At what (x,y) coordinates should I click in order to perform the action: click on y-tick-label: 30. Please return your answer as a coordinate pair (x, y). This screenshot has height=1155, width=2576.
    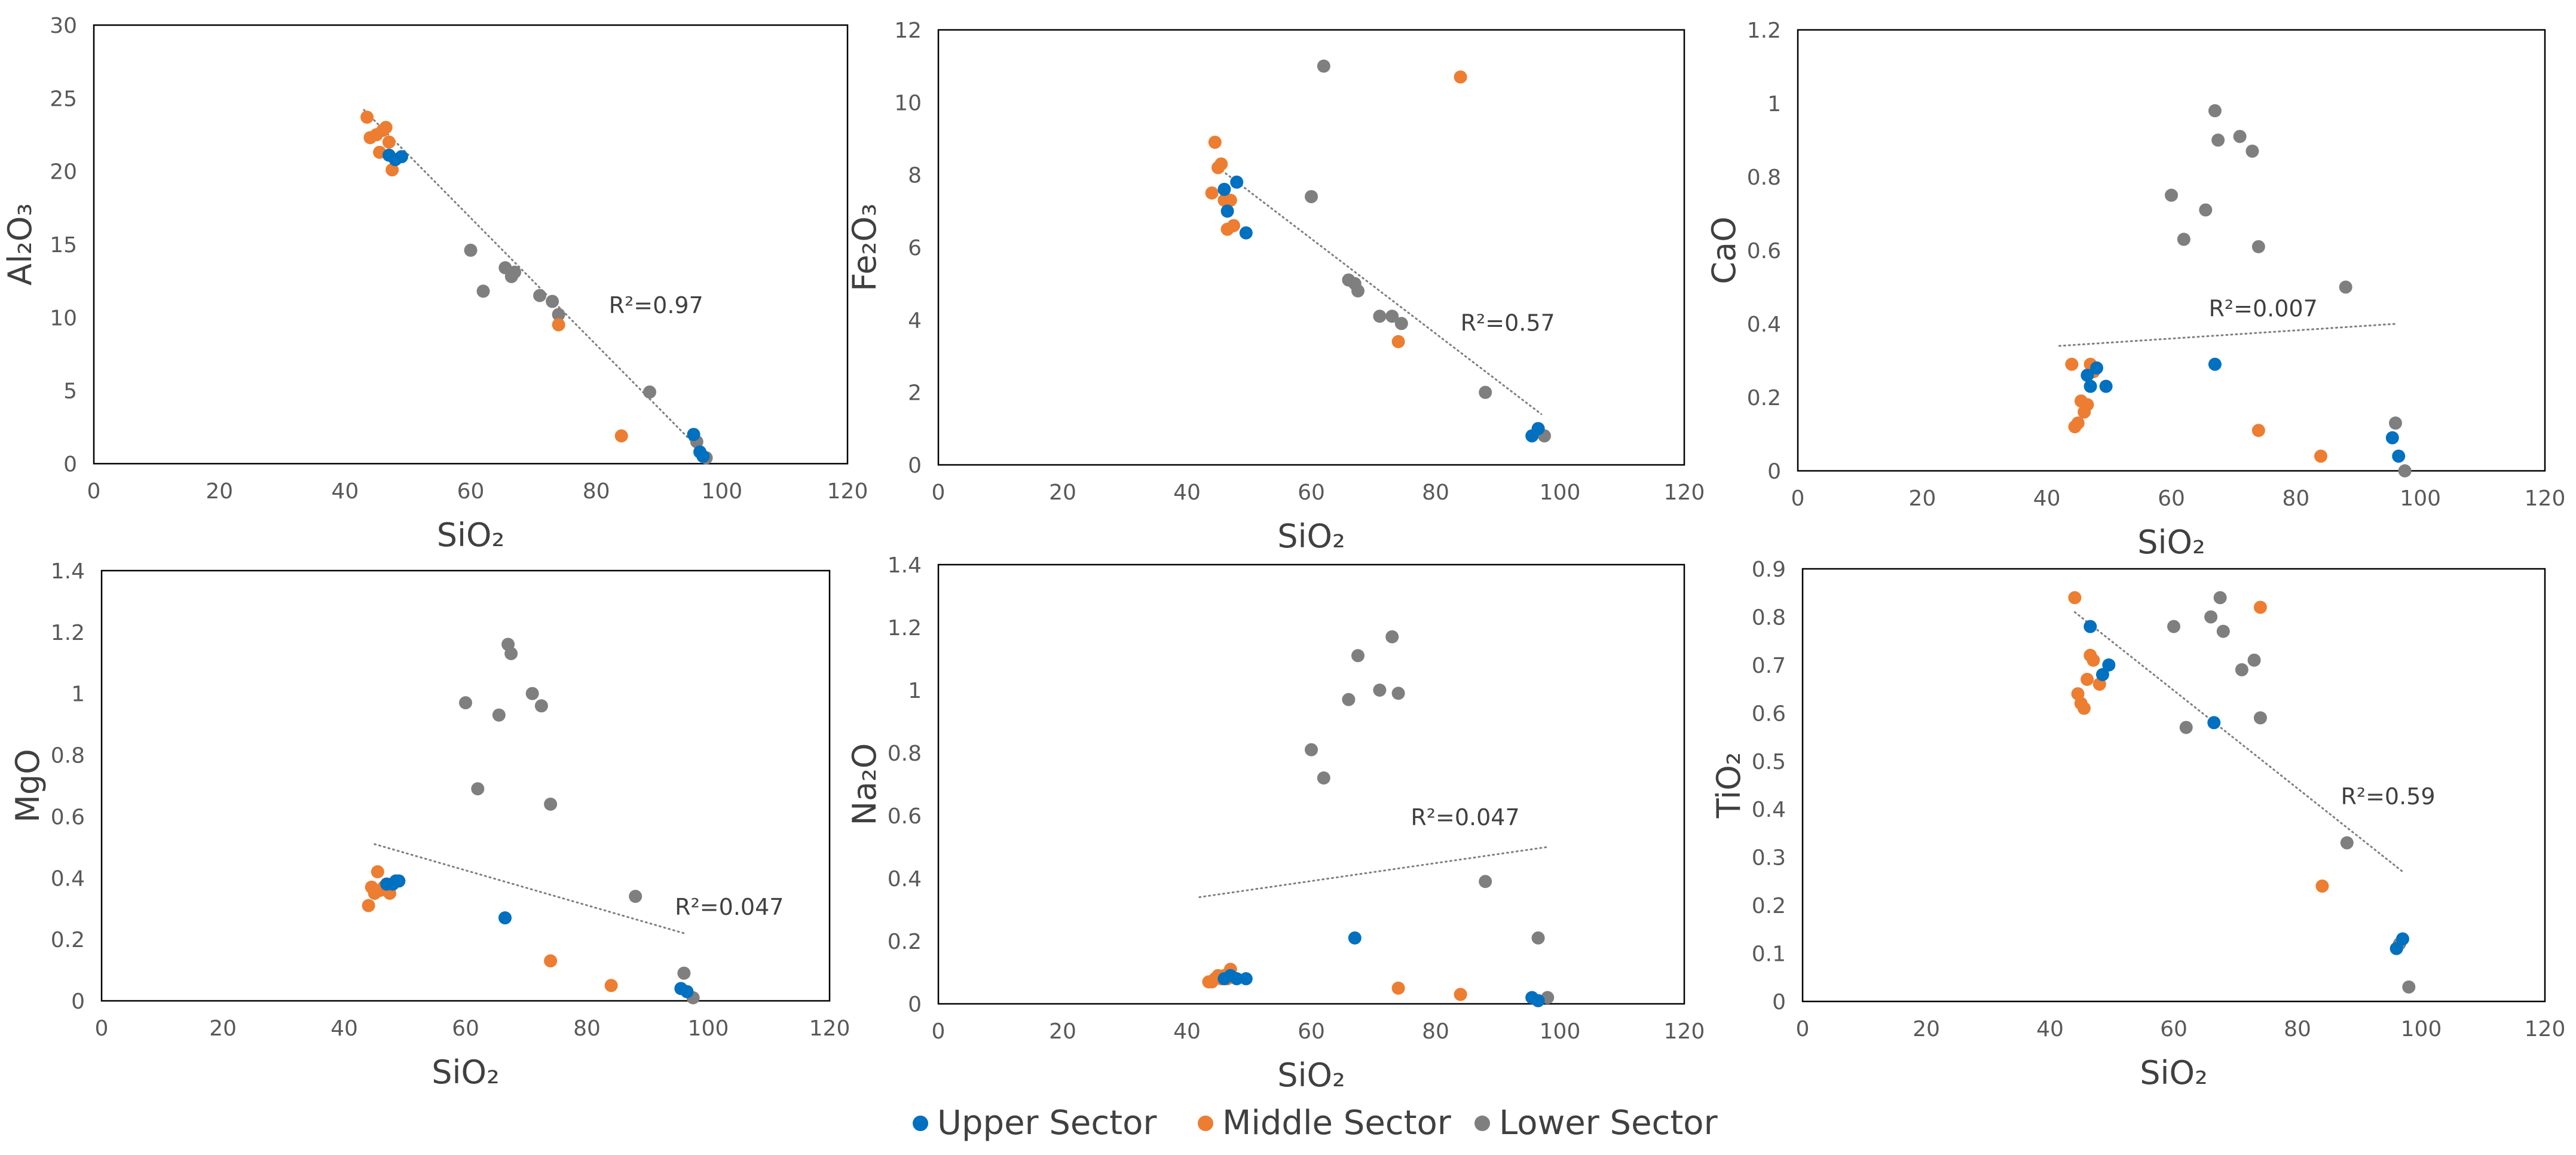
    Looking at the image, I should click on (63, 26).